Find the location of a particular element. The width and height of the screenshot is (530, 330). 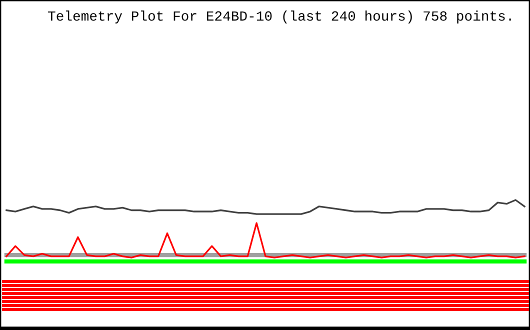

chart-title: Telemetry Plot For E24BD-10 (last 240 hours) 758 points. is located at coordinates (279, 17).